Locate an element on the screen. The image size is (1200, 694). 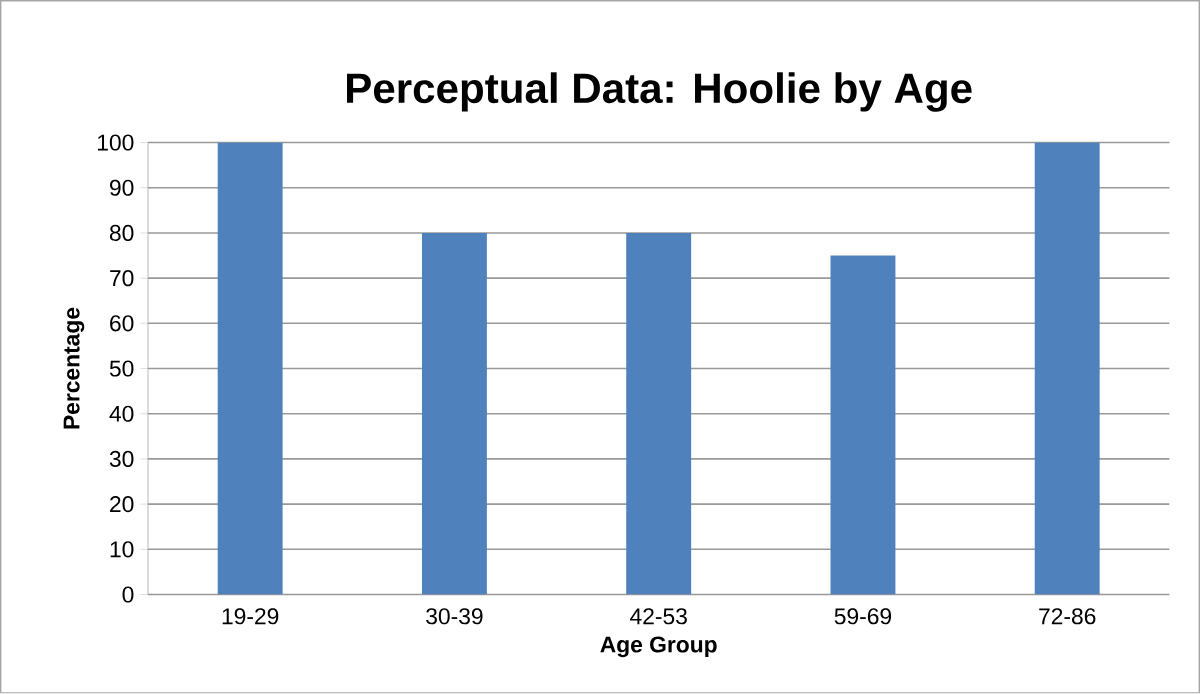
y-tick-label: 70 is located at coordinates (122, 278).